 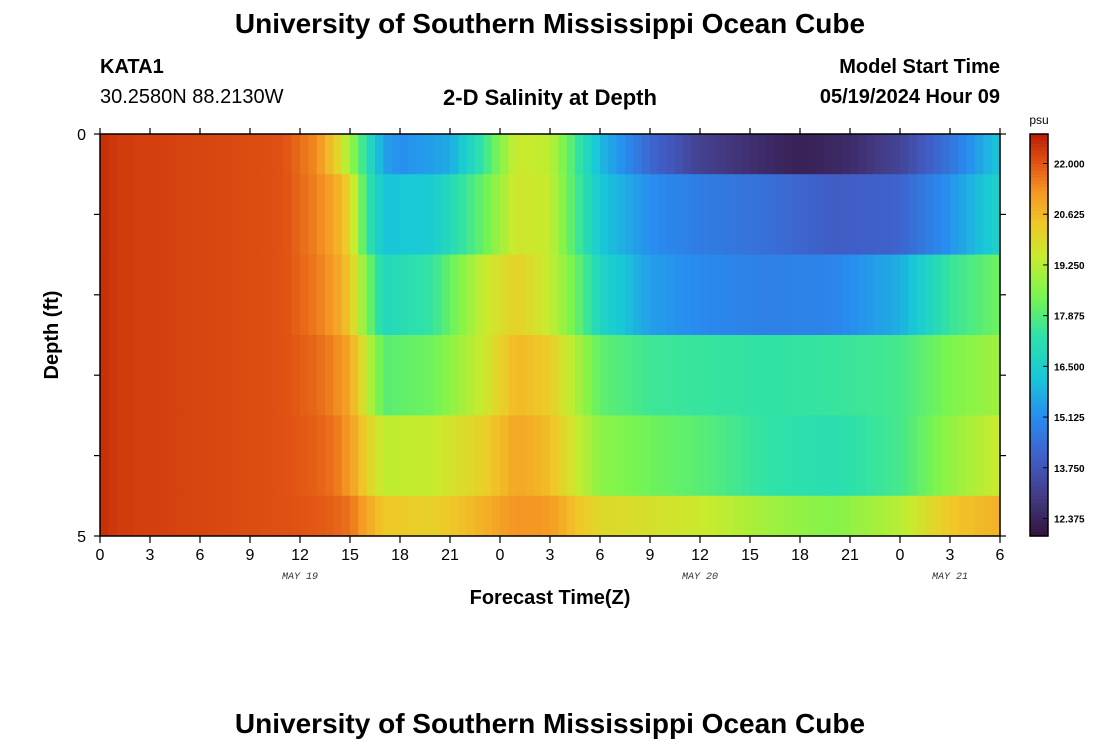 What do you see at coordinates (700, 577) in the screenshot?
I see `x-date-label: MAY 20` at bounding box center [700, 577].